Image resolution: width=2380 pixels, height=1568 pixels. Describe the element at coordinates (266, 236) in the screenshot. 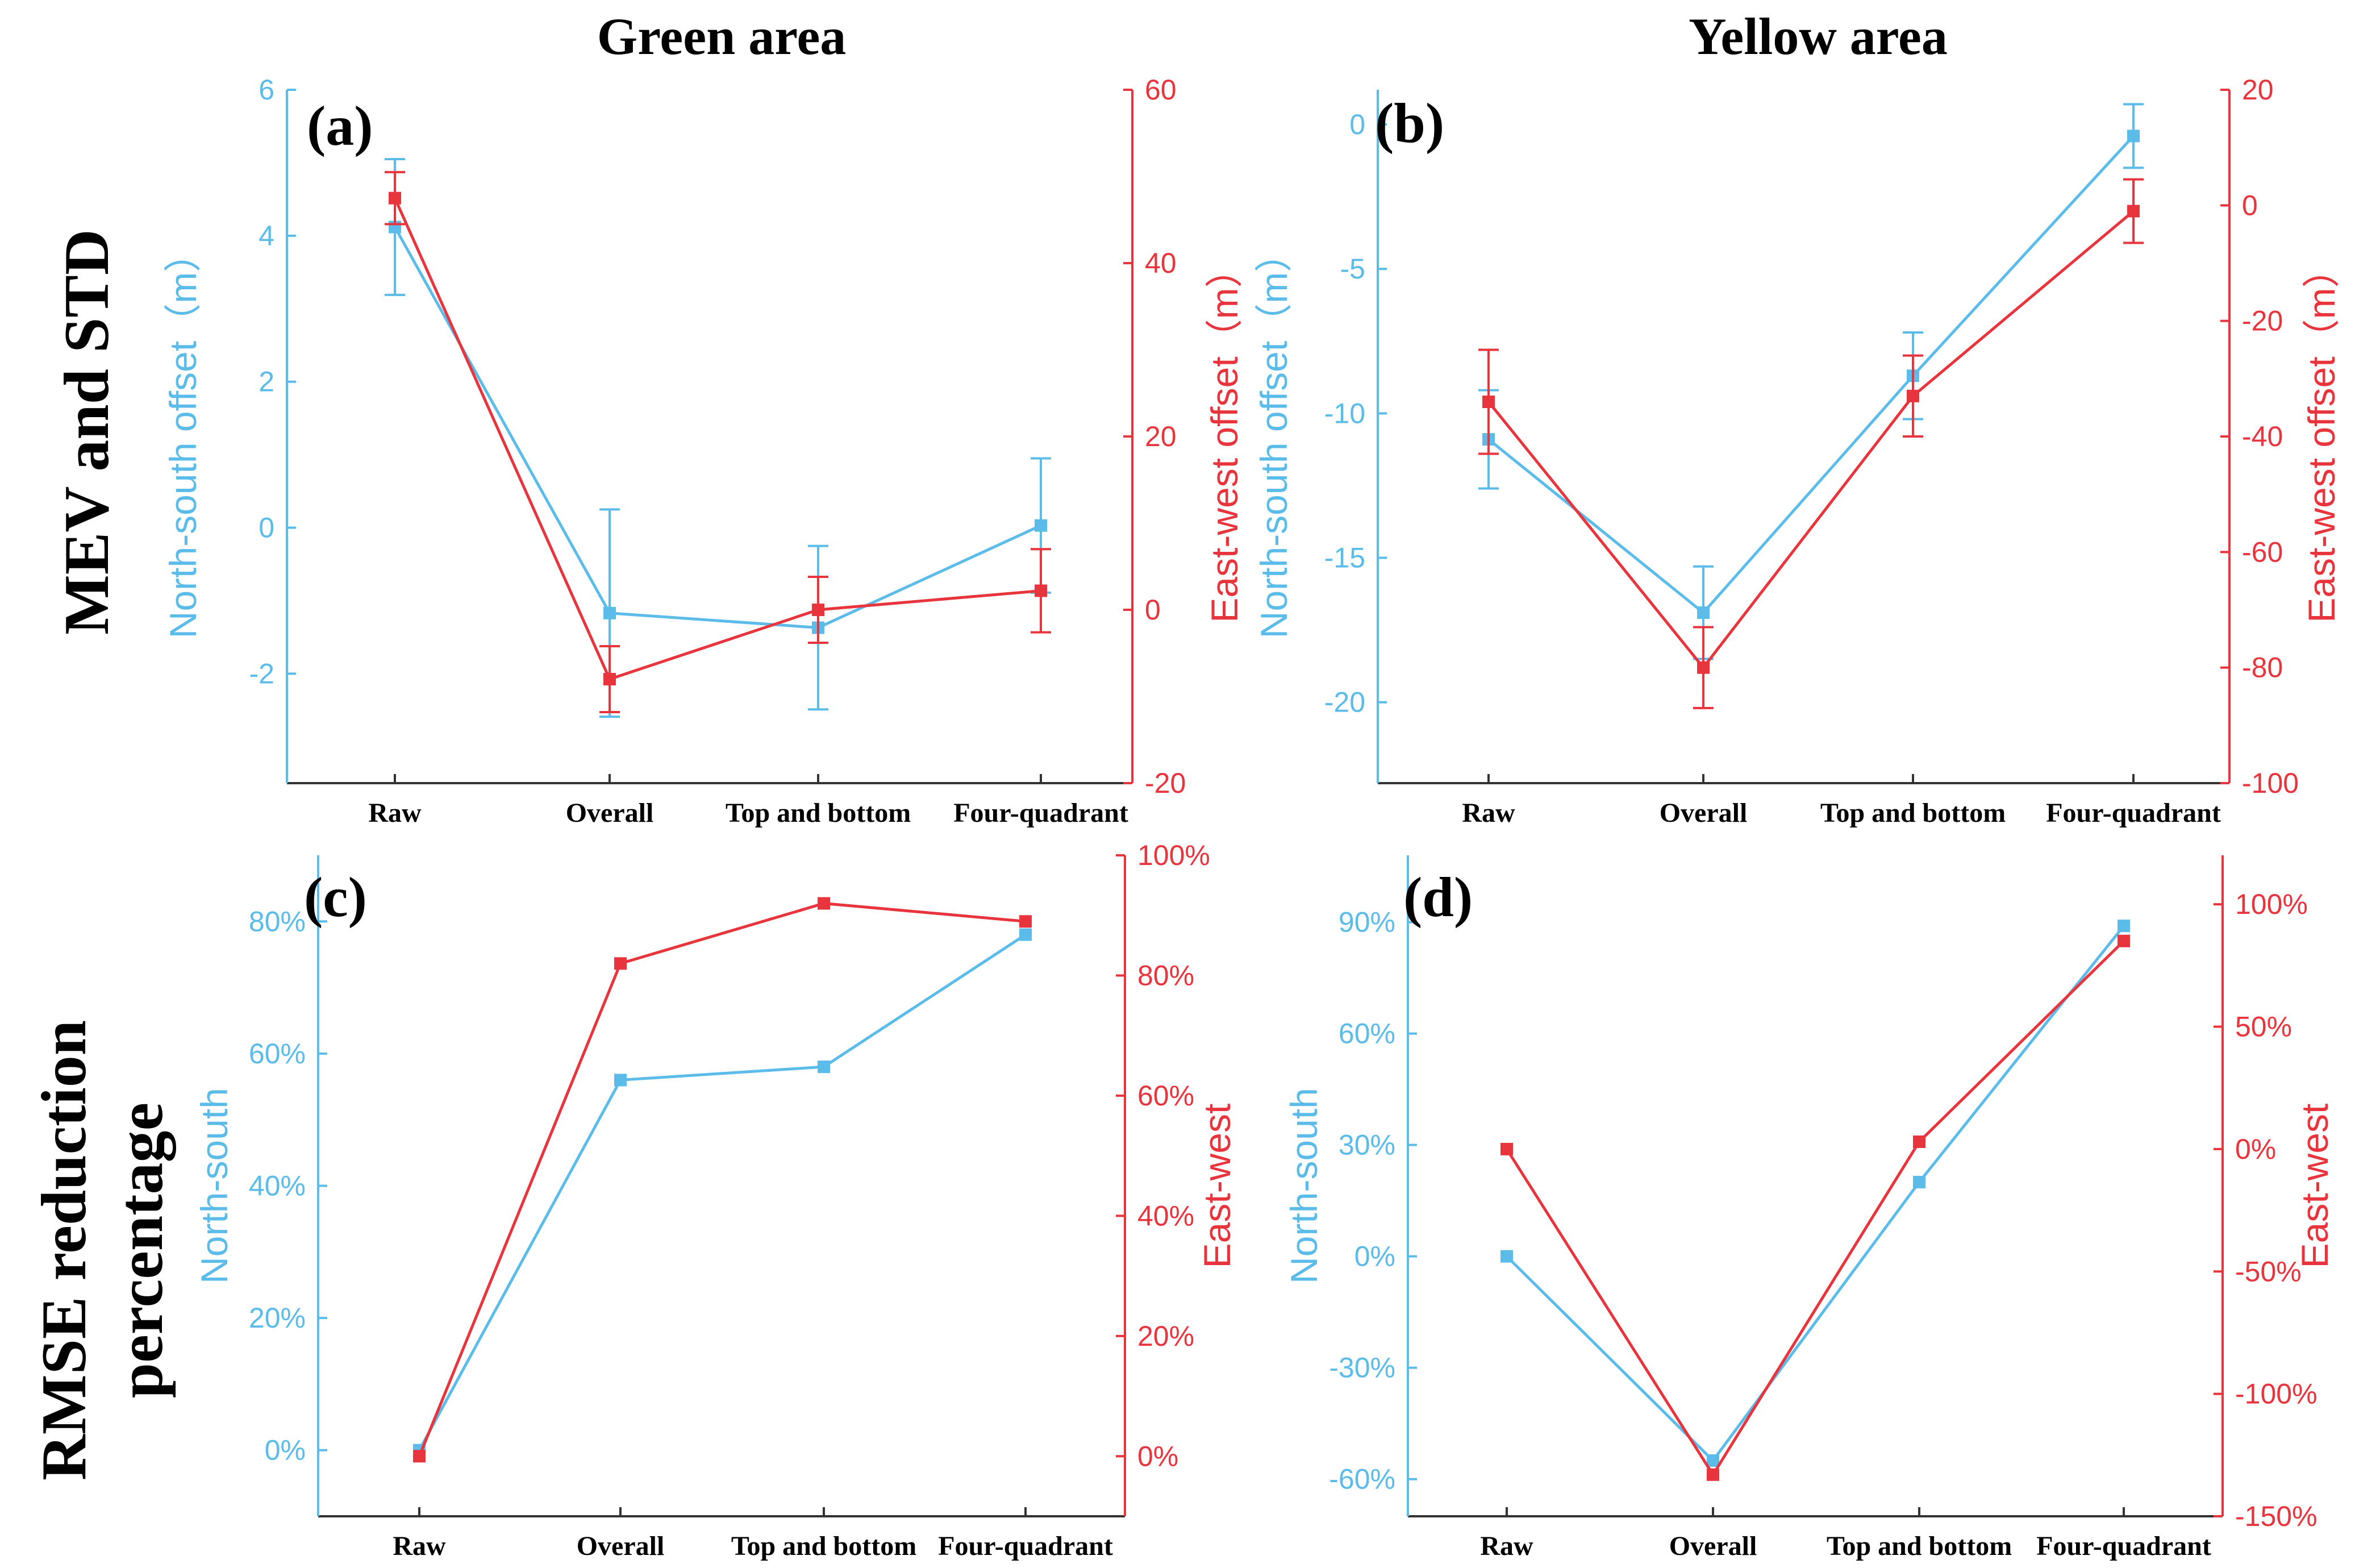

I see `left-y-tick-label: 4` at that location.